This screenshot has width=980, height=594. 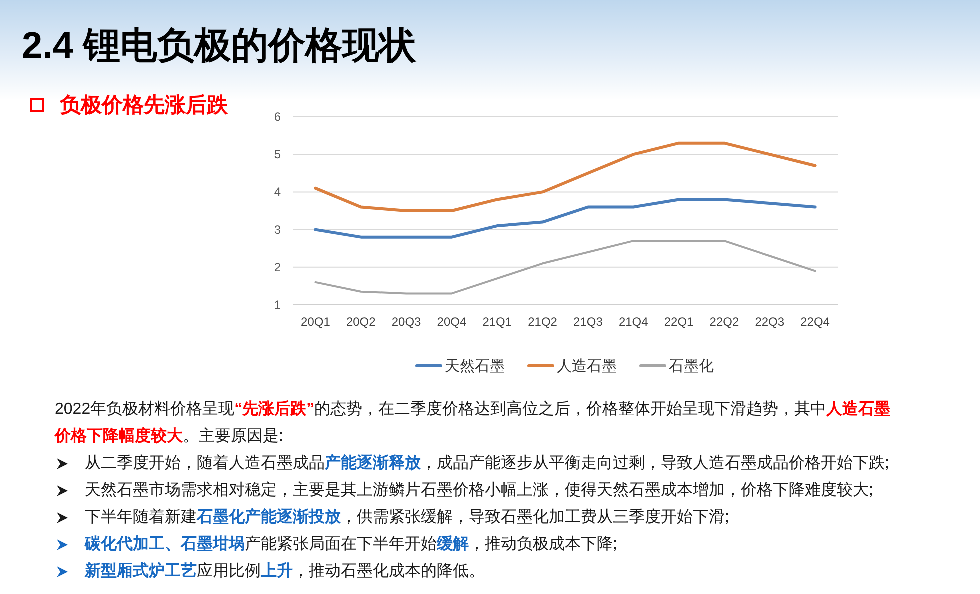 What do you see at coordinates (219, 45) in the screenshot?
I see `chart-title: 2.4 锂电负极的价格现状` at bounding box center [219, 45].